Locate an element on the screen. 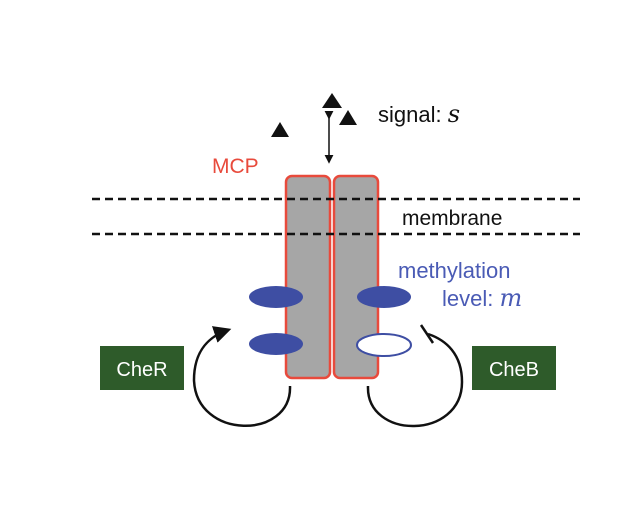 Image resolution: width=642 pixels, height=514 pixels. mcp-label: MCP is located at coordinates (235, 166).